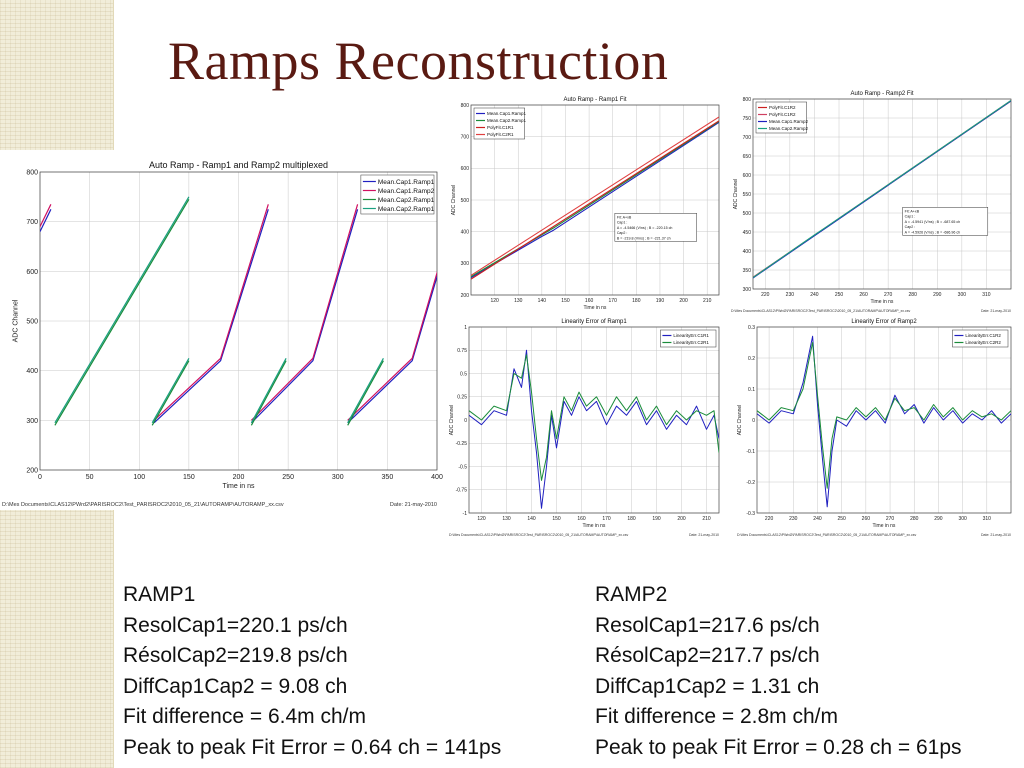  What do you see at coordinates (866, 519) in the screenshot?
I see `x-tick-label: 260` at bounding box center [866, 519].